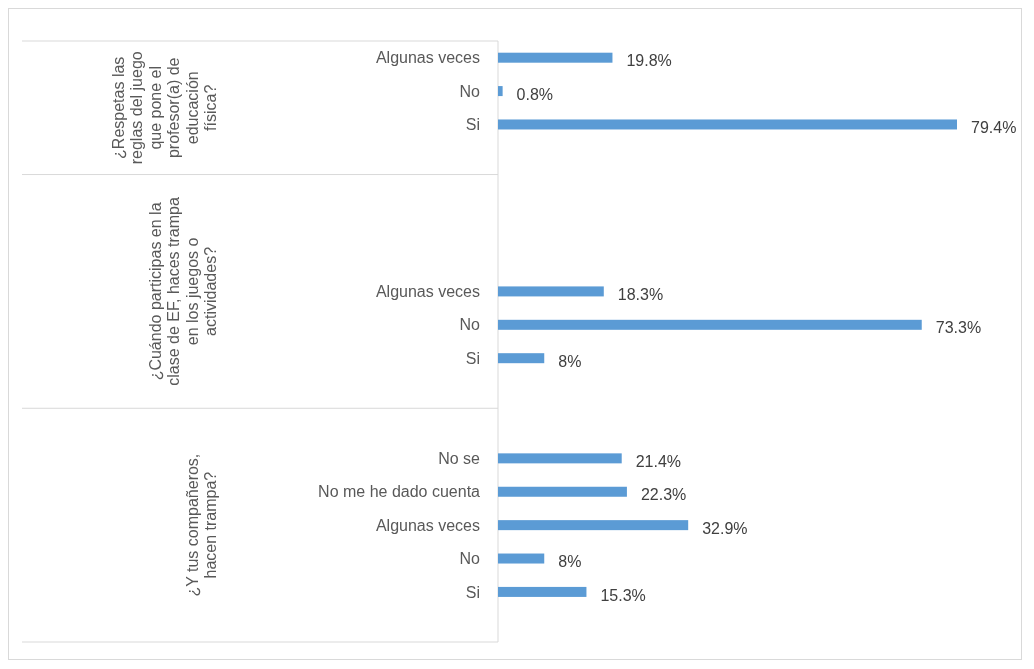 This screenshot has height=669, width=1034. What do you see at coordinates (725, 528) in the screenshot?
I see `data-label: 32.9%` at bounding box center [725, 528].